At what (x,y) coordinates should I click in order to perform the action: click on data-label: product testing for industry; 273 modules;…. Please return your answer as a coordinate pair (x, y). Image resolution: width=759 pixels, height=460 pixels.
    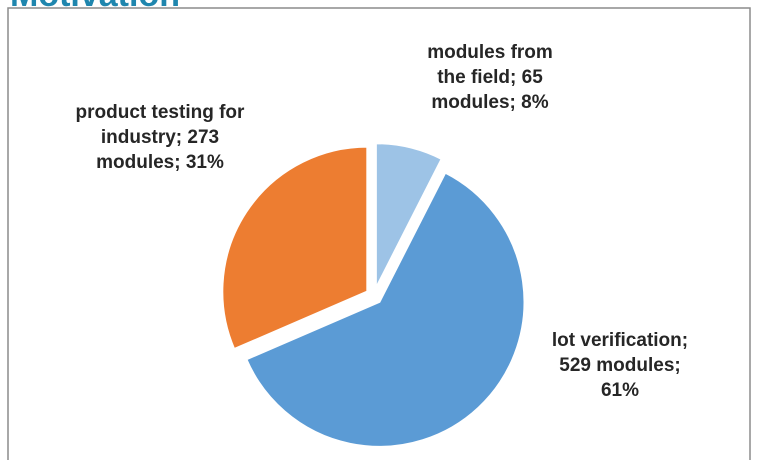
    Looking at the image, I should click on (160, 137).